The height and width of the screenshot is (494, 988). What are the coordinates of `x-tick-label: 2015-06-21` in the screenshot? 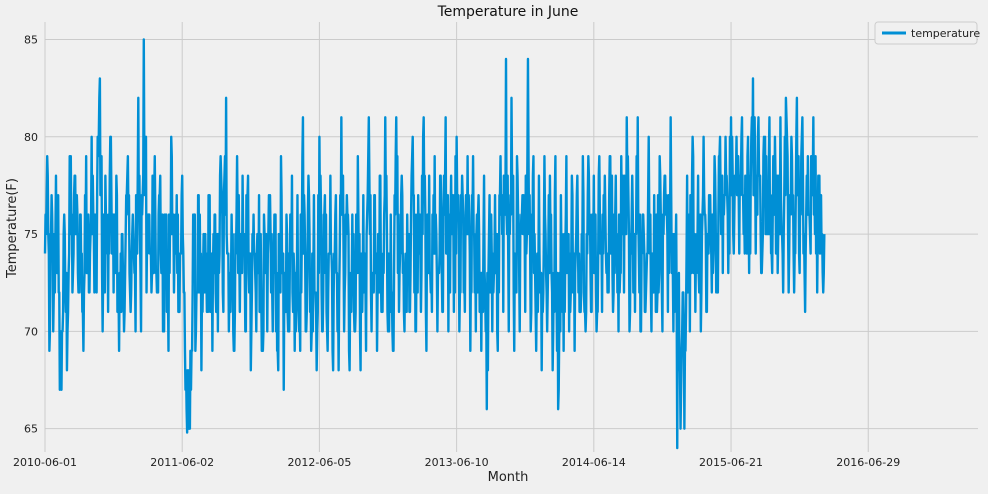 It's located at (731, 462).